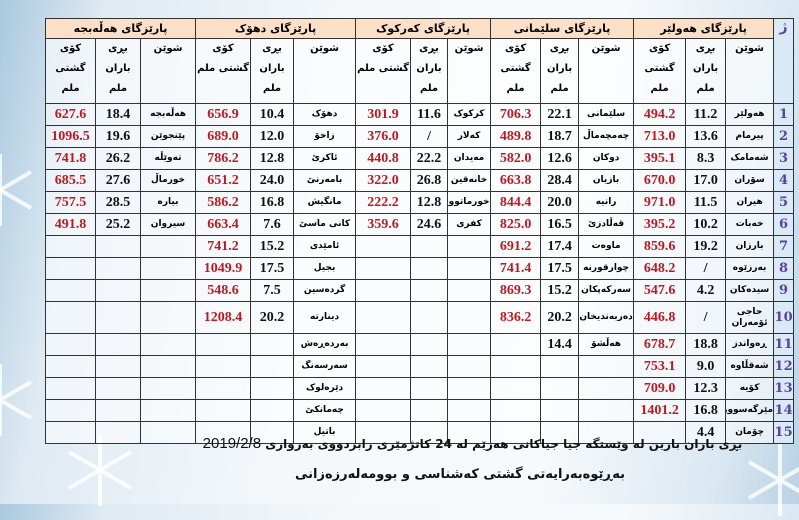  I want to click on station-name: سیدەکان, so click(750, 290).